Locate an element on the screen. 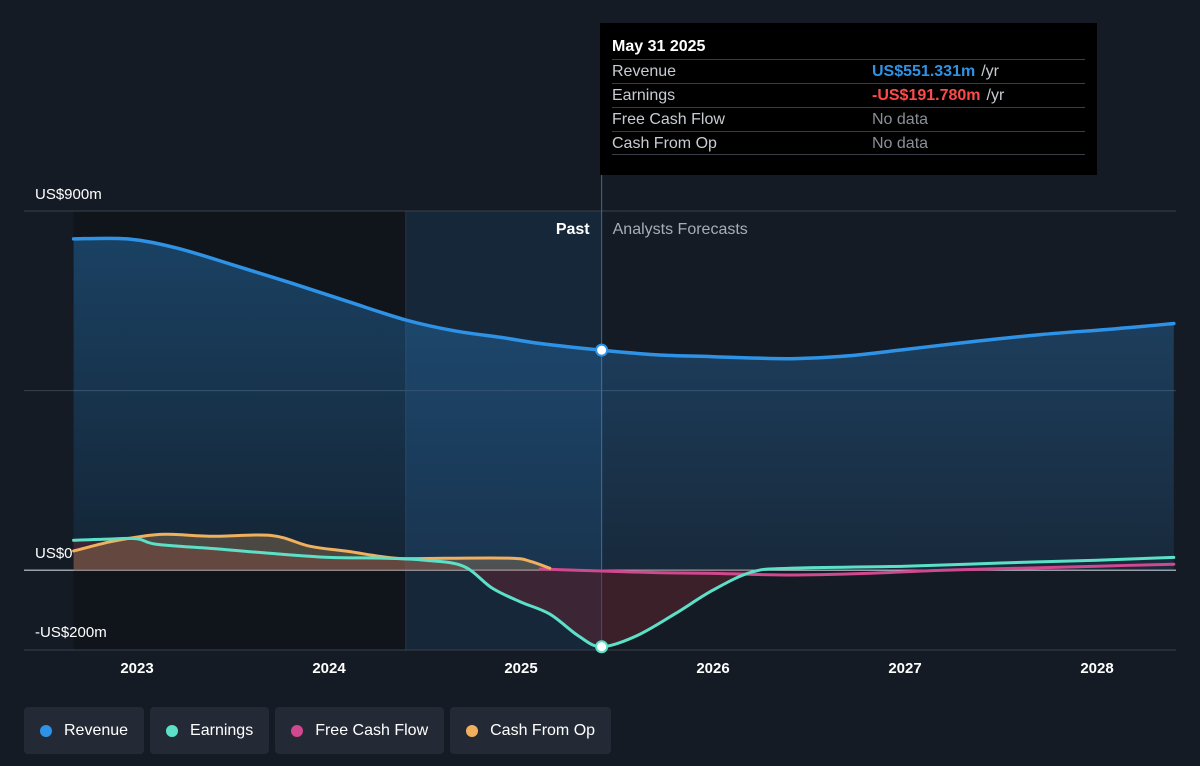 The height and width of the screenshot is (766, 1200). cash-from-op-dot-icon is located at coordinates (472, 730).